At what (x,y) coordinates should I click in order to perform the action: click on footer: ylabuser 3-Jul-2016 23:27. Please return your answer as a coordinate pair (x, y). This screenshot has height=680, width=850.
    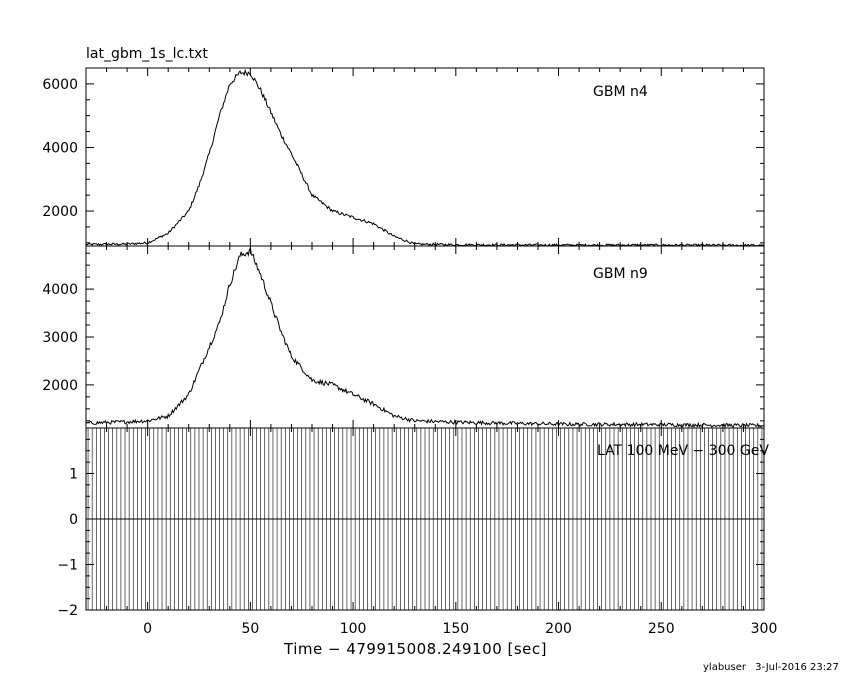
    Looking at the image, I should click on (774, 667).